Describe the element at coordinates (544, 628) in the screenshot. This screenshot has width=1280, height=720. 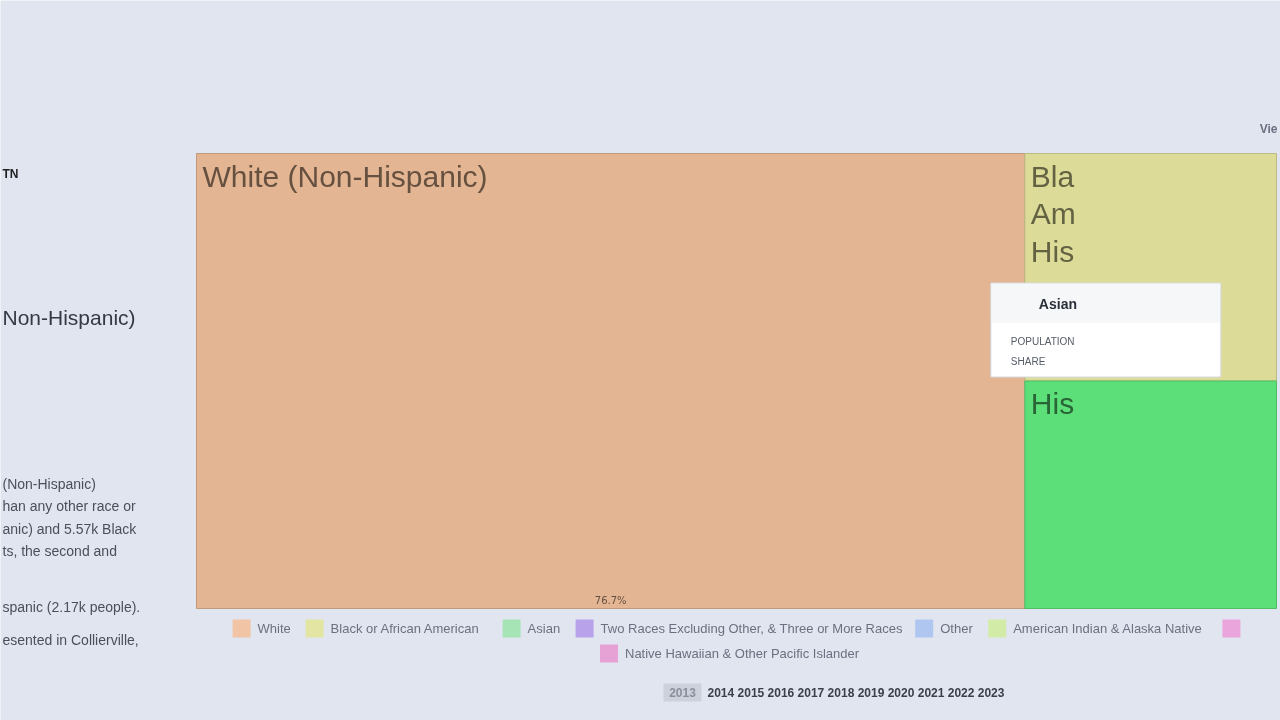
I see `legend-label: Asian` at that location.